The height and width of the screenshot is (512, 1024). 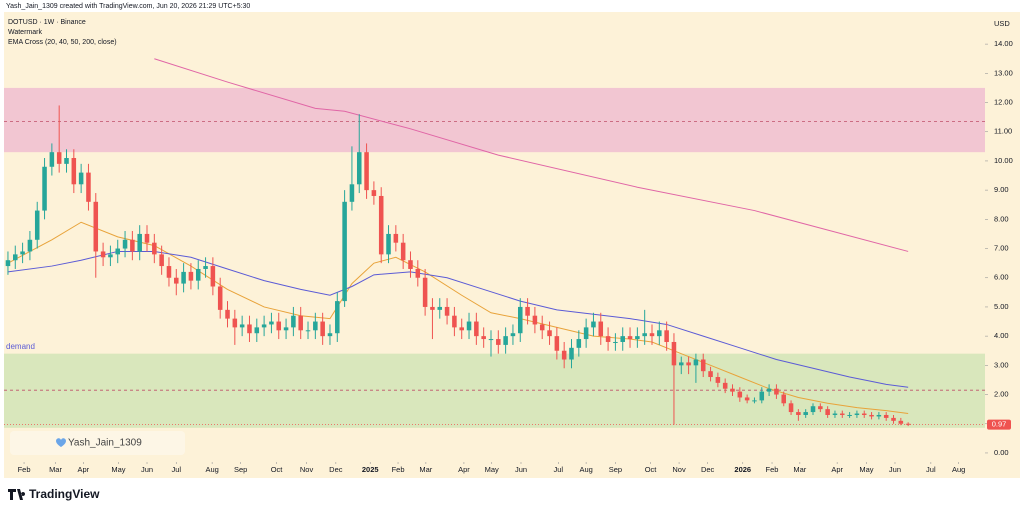 I want to click on y-tick-label: 6.00, so click(x=1001, y=277).